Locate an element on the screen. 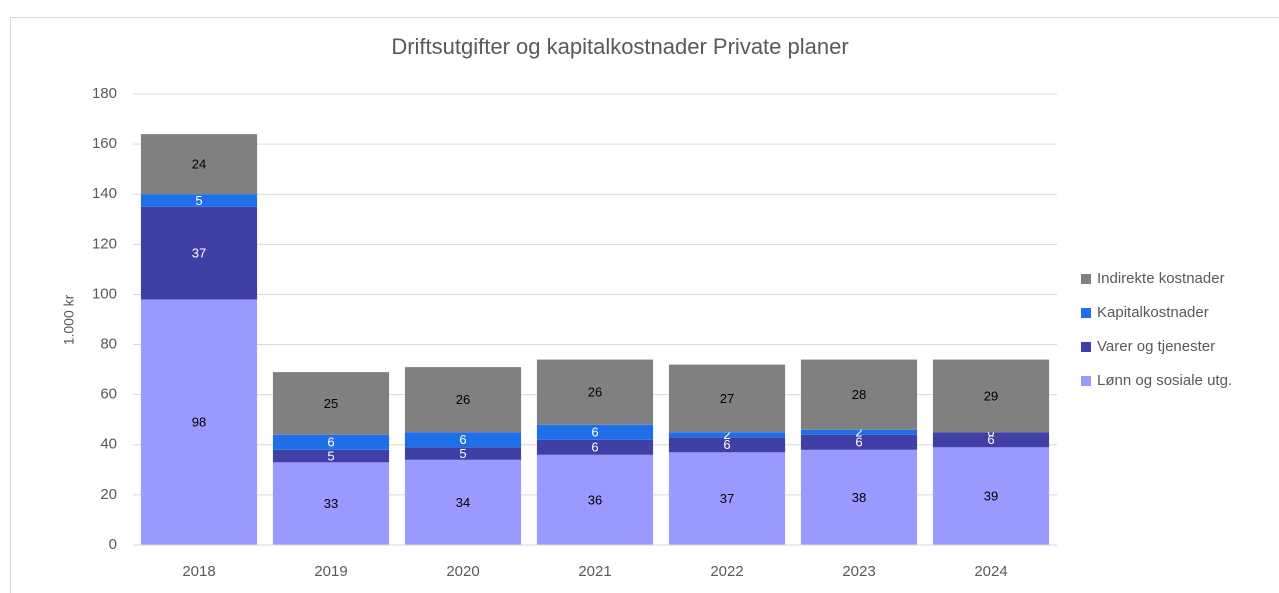 The height and width of the screenshot is (593, 1279). data-label: 38 is located at coordinates (859, 497).